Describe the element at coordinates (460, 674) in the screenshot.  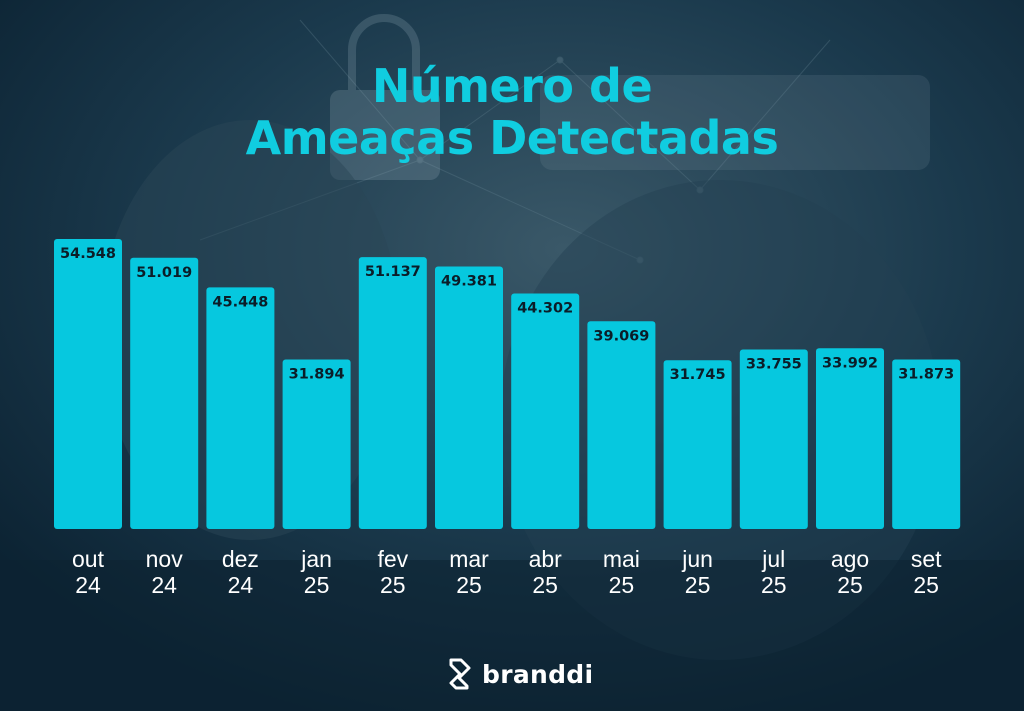
I see `branddi-logo-icon` at that location.